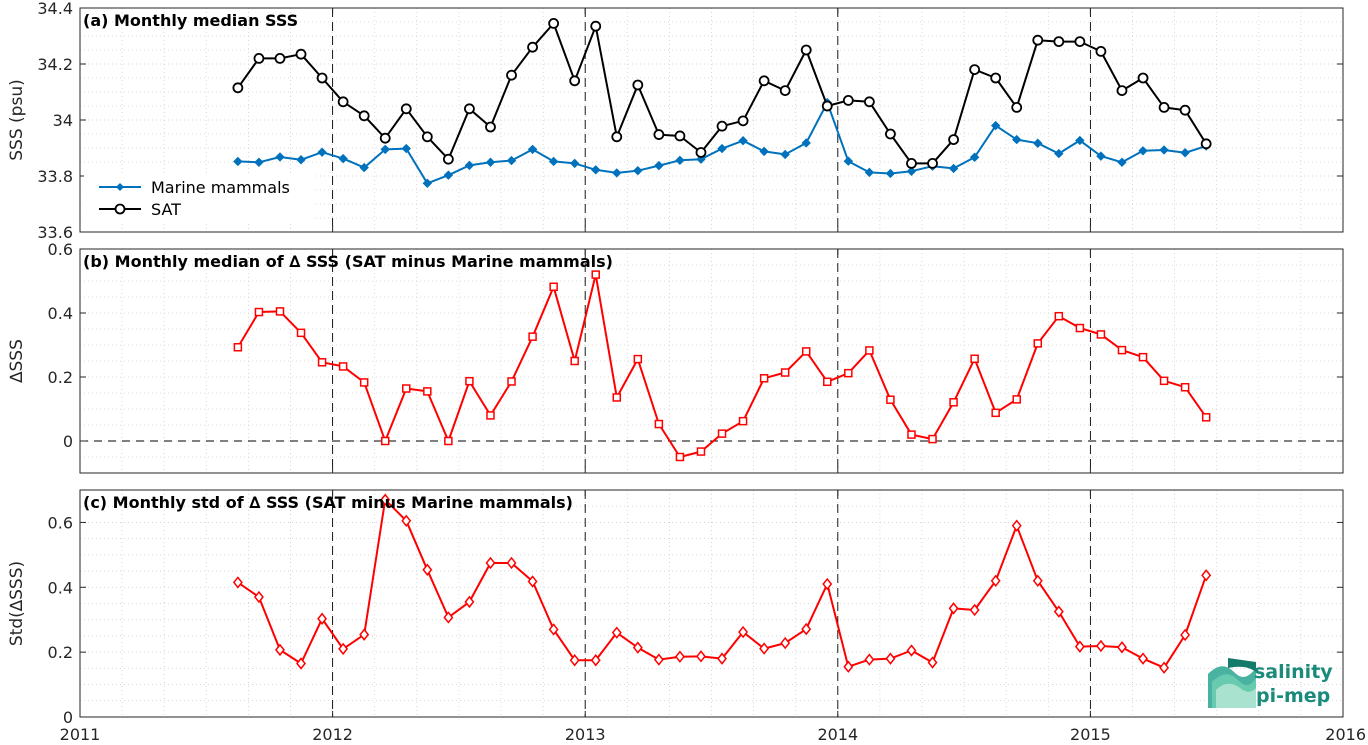 Image resolution: width=1368 pixels, height=745 pixels. Describe the element at coordinates (63, 120) in the screenshot. I see `y-tick-label: 34` at that location.